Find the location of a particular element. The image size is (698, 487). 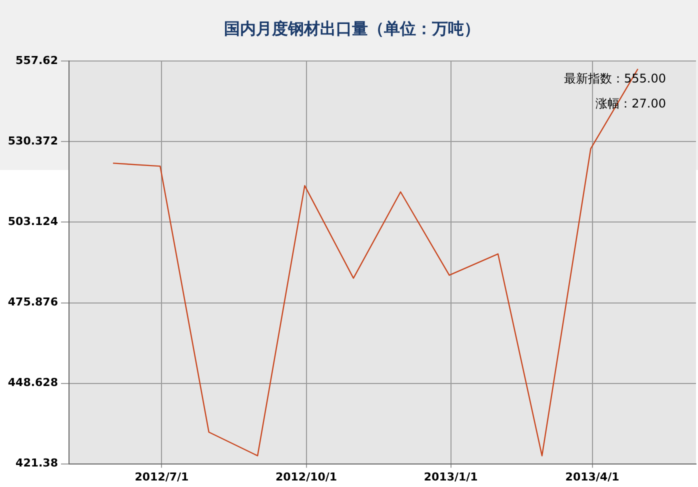

y-tick-label: 530.372 is located at coordinates (33, 141).